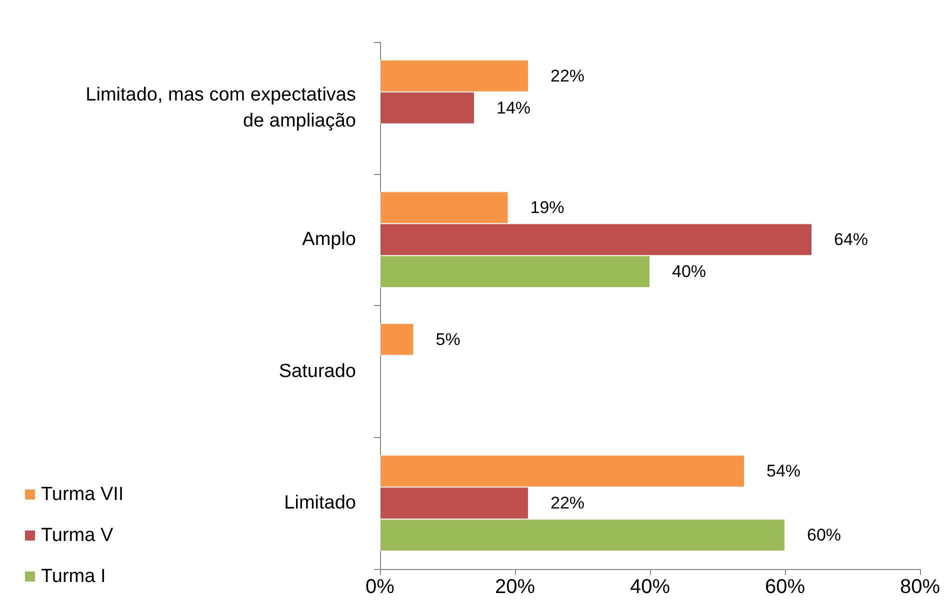  What do you see at coordinates (547, 208) in the screenshot?
I see `data-label: 19%` at bounding box center [547, 208].